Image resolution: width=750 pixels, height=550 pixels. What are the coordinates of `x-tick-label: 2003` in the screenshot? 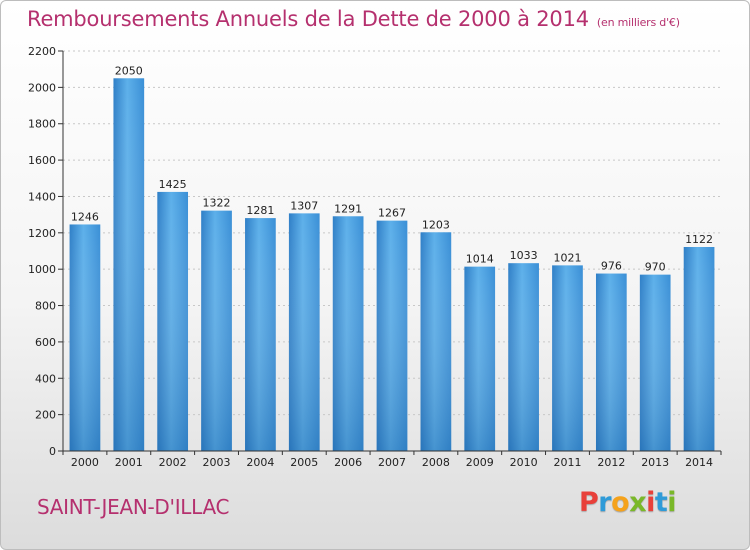 It's located at (217, 462).